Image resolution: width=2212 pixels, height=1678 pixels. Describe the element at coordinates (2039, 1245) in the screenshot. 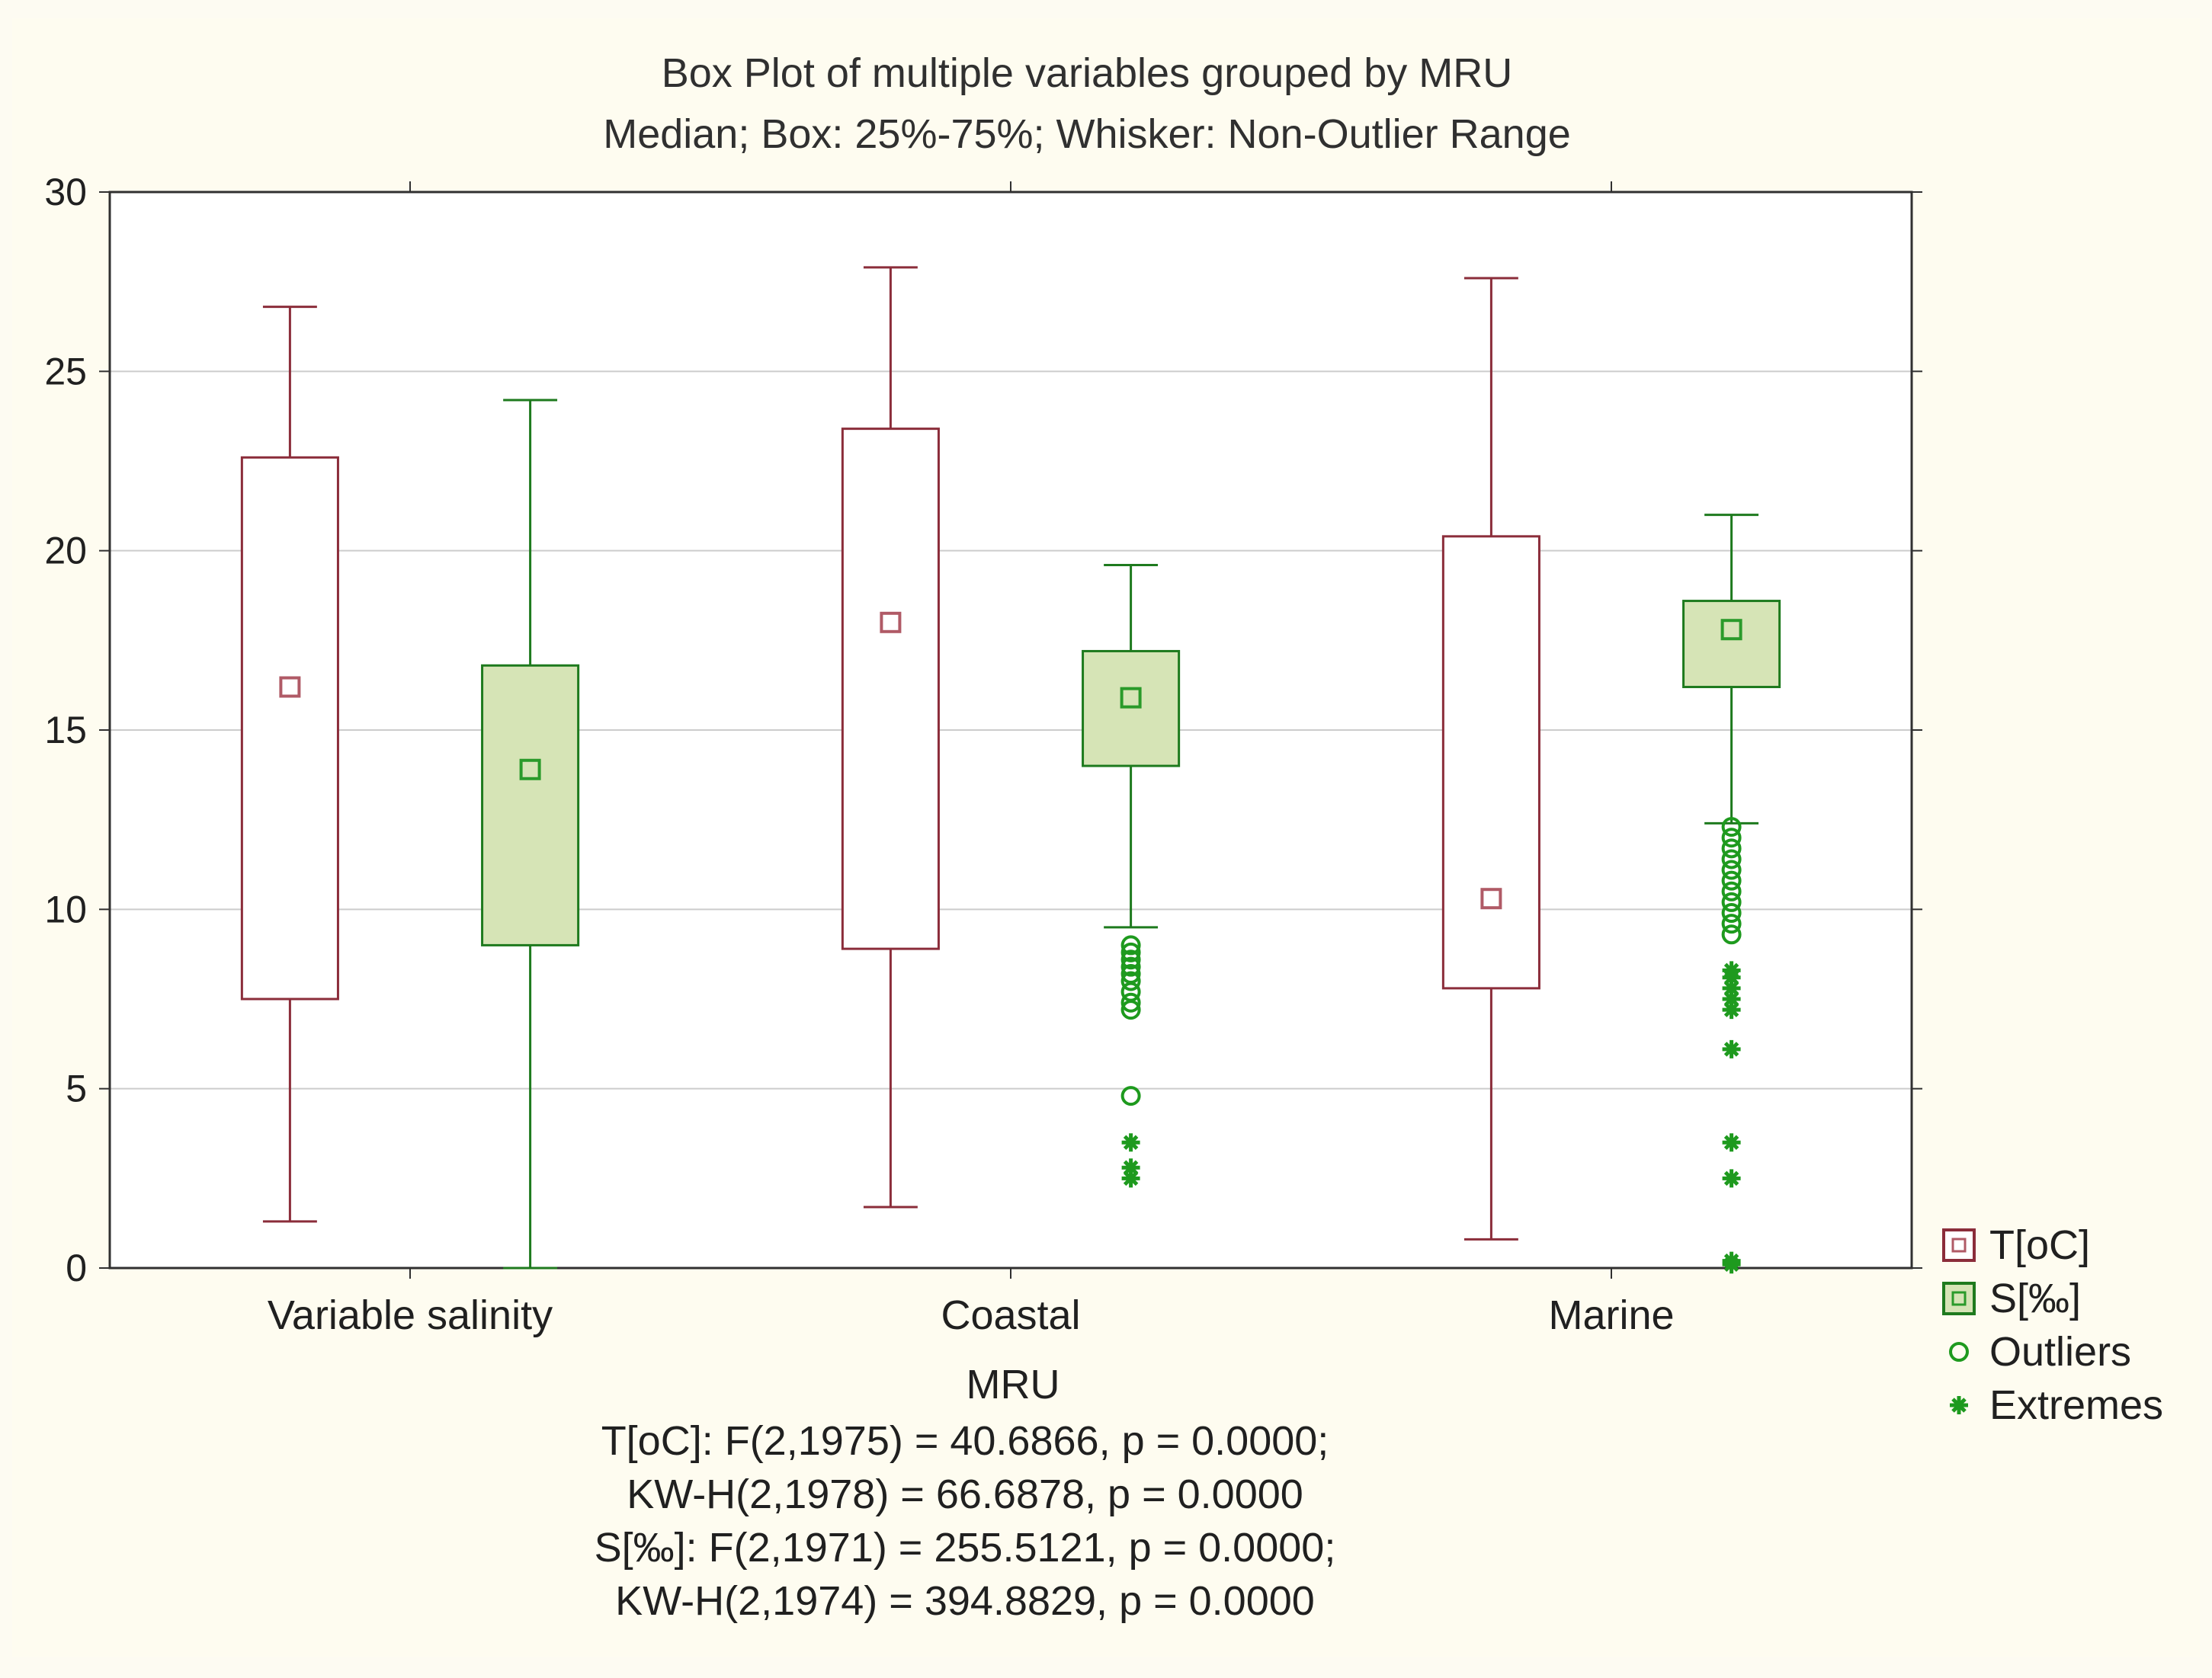

I see `legend-label: T[oC]` at that location.